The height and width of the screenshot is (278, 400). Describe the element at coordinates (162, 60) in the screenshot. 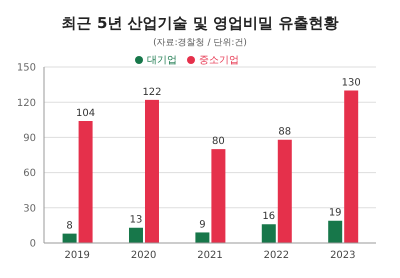

I see `legend-label: 대기업` at that location.